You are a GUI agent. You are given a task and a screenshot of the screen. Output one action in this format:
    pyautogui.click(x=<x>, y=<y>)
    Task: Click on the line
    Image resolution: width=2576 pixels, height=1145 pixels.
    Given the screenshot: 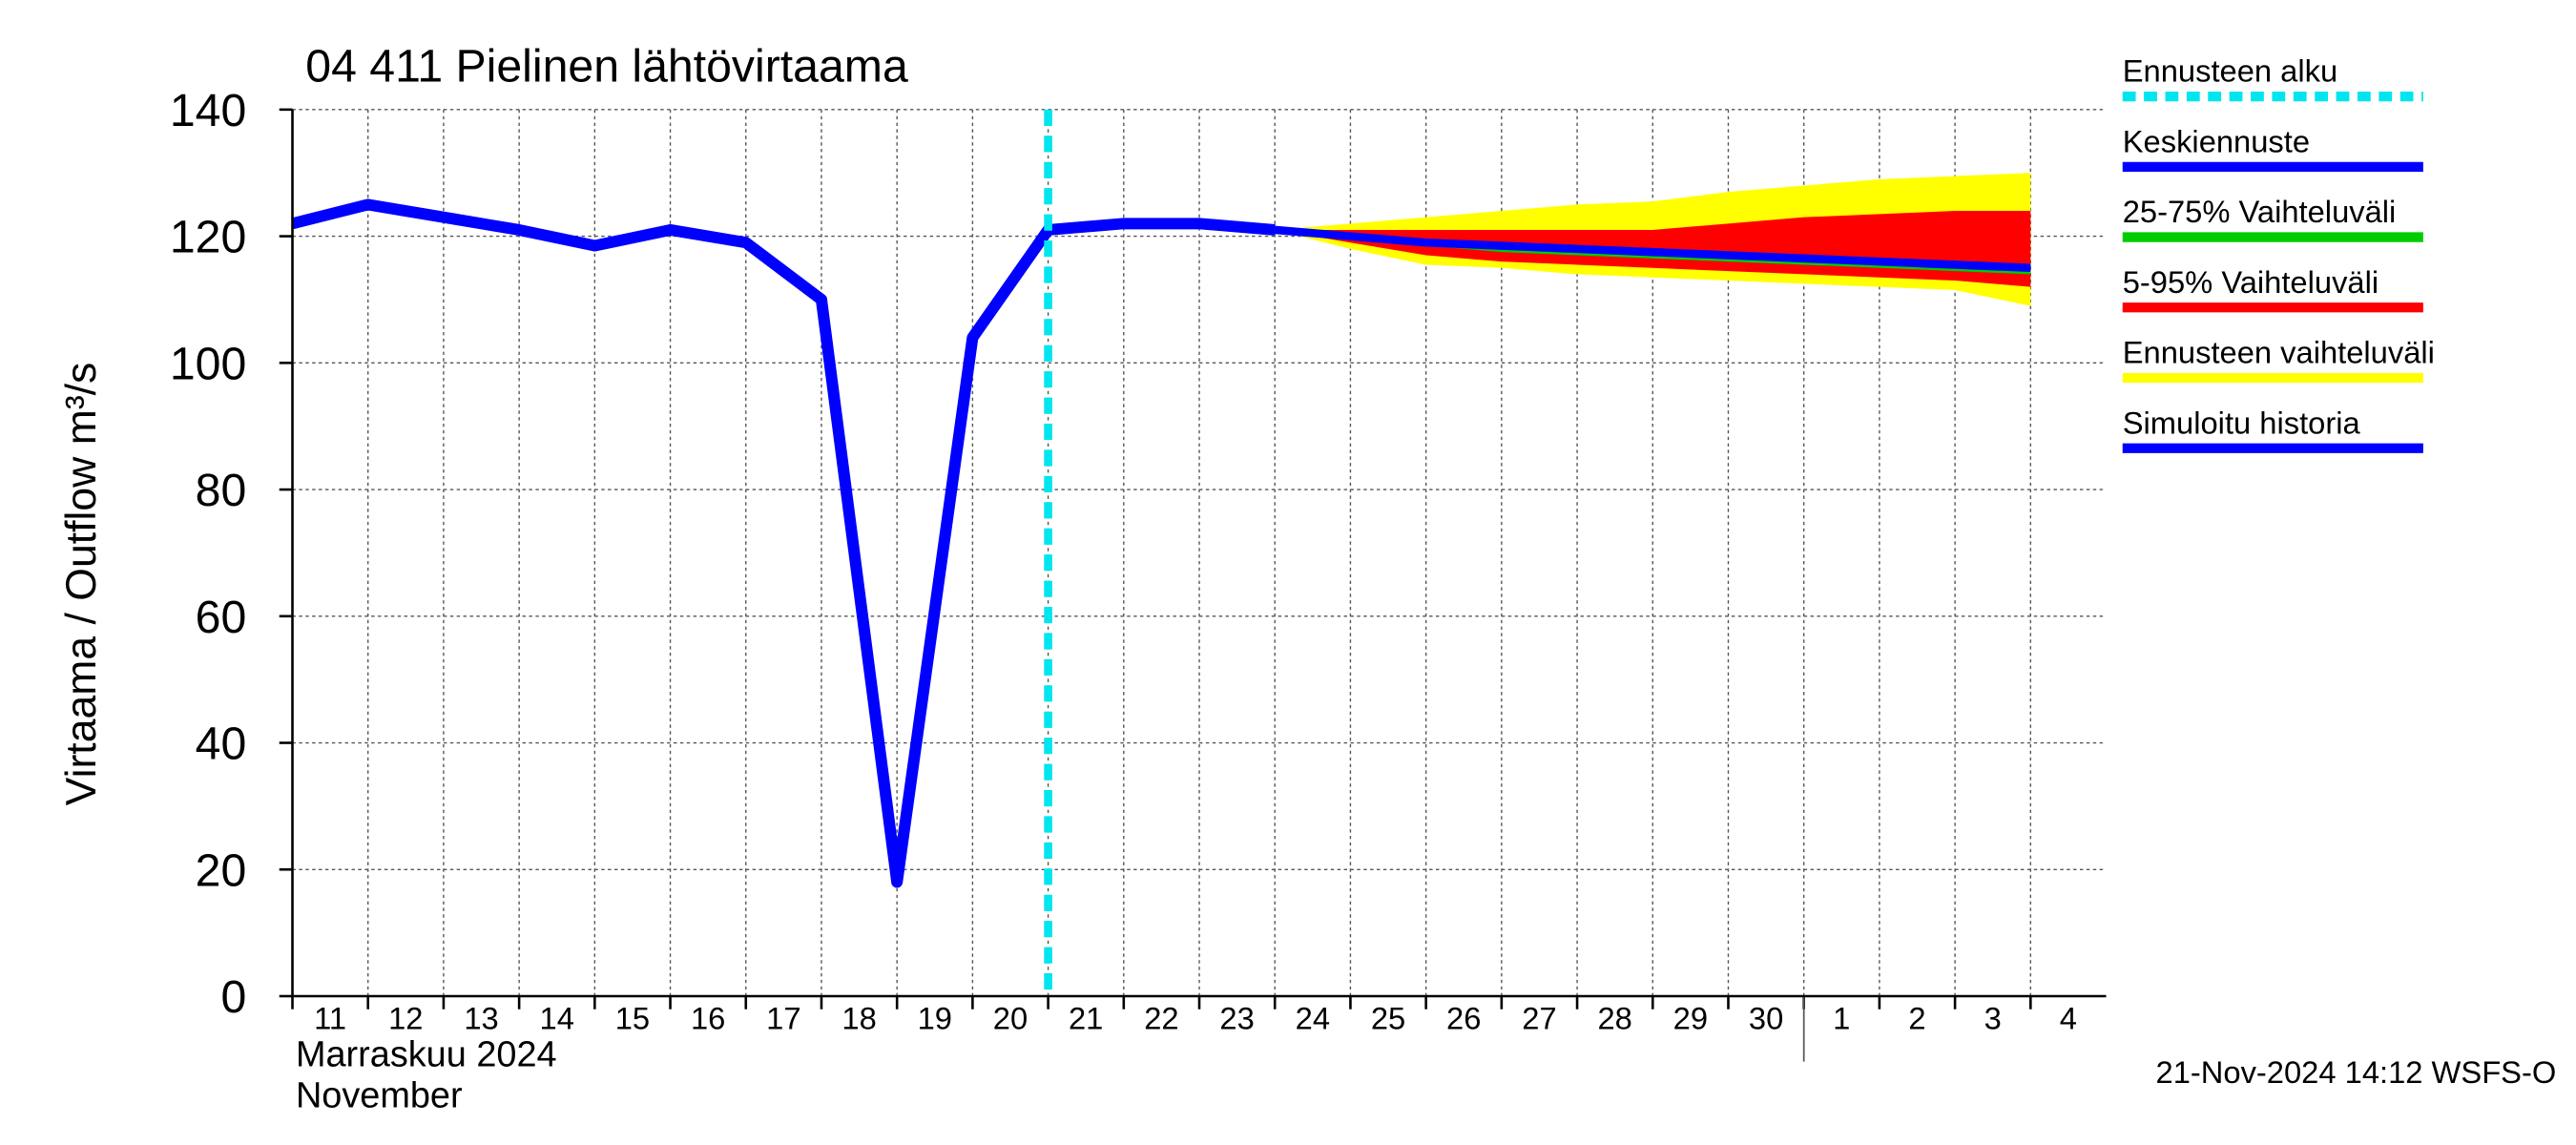 What is the action you would take?
    pyautogui.click(x=1652, y=249)
    